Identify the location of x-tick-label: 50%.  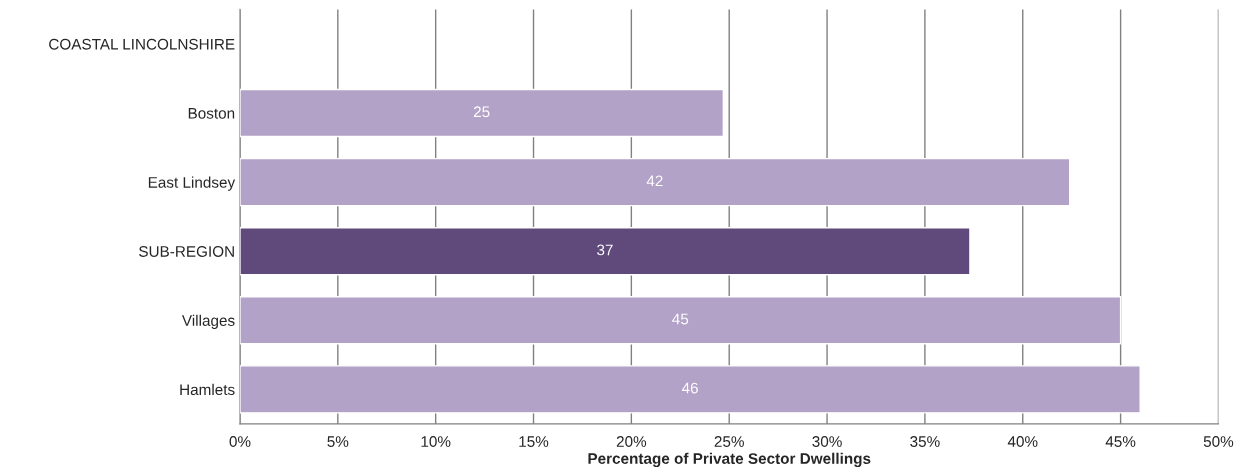
(1218, 441).